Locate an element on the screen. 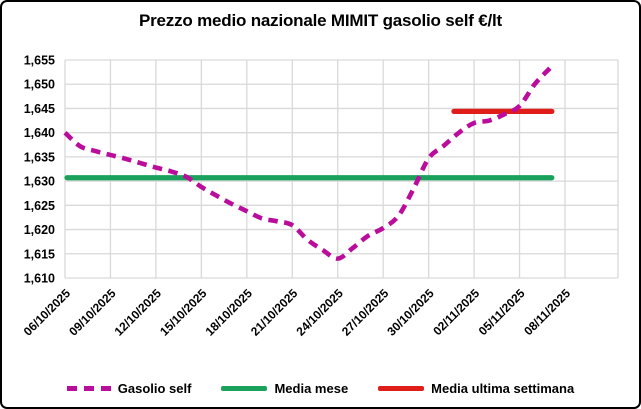  x-tick-label: 05/11/2025 is located at coordinates (502, 312).